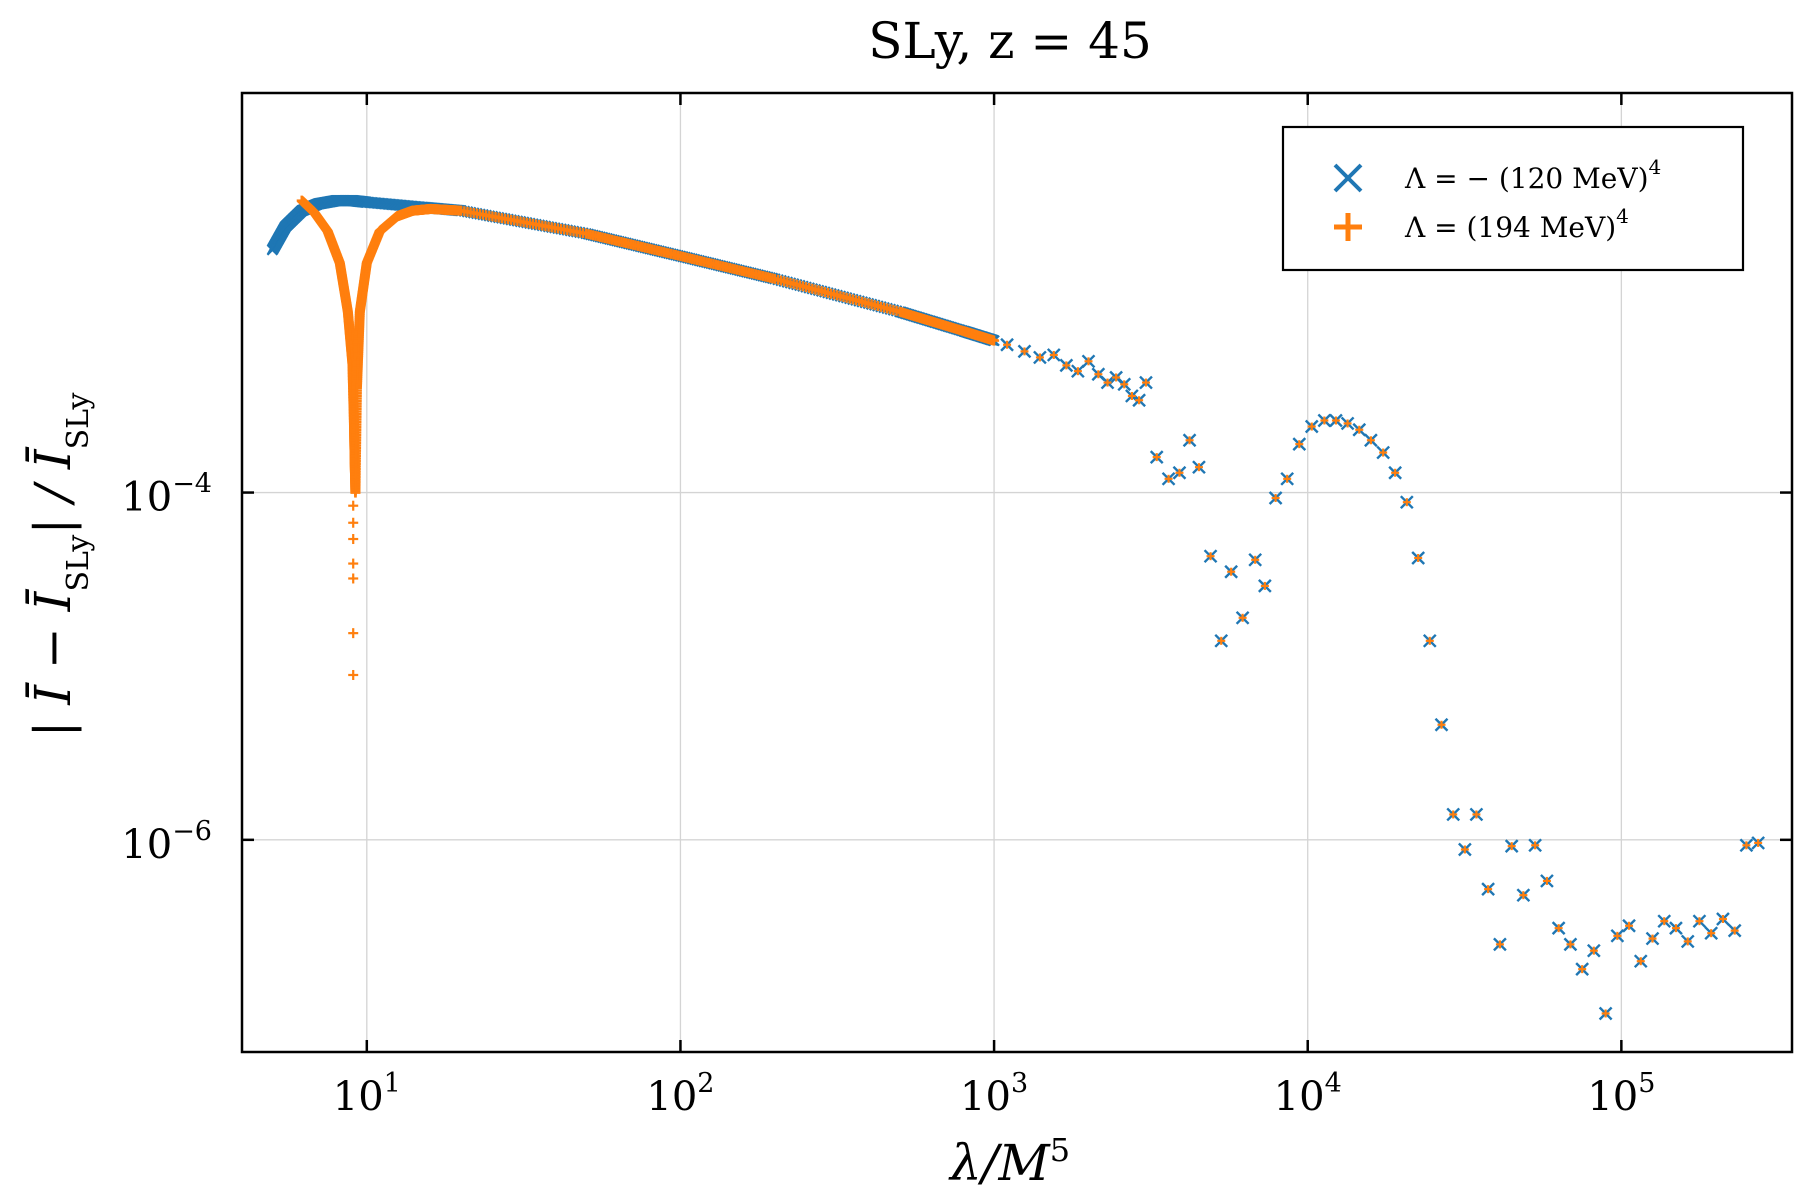 The height and width of the screenshot is (1200, 1800). I want to click on legend-box, so click(1513, 198).